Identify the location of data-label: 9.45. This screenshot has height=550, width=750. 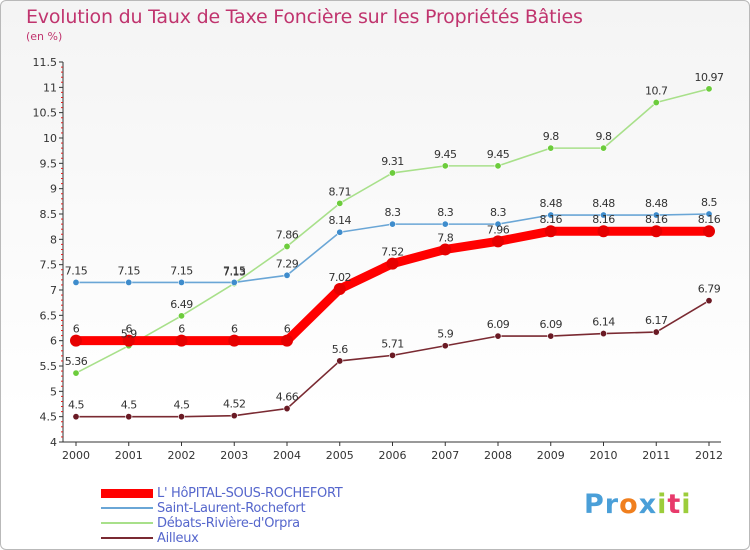
(498, 154).